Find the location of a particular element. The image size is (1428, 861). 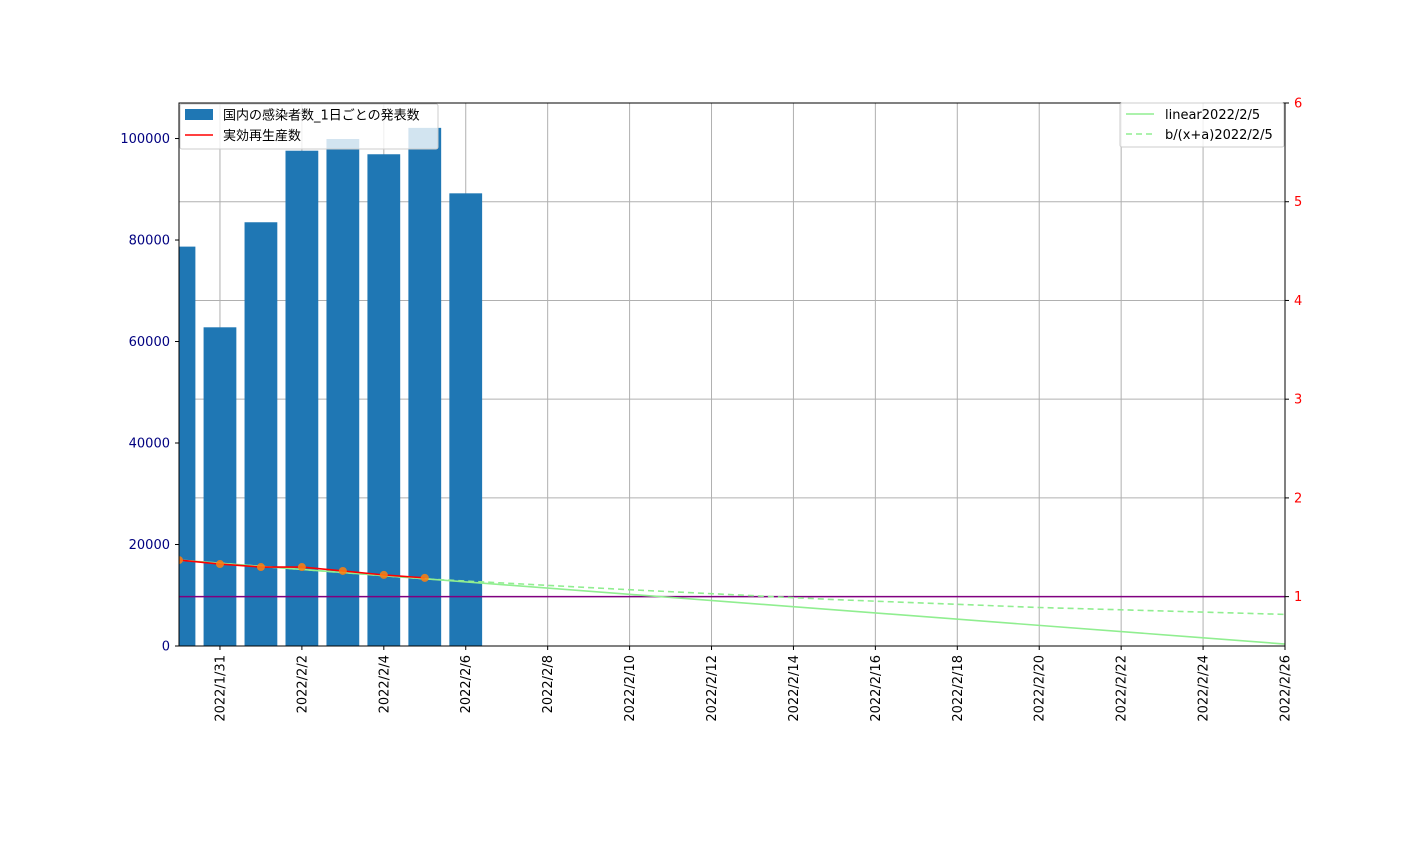

y-left-tick-label: 60000 is located at coordinates (149, 342).